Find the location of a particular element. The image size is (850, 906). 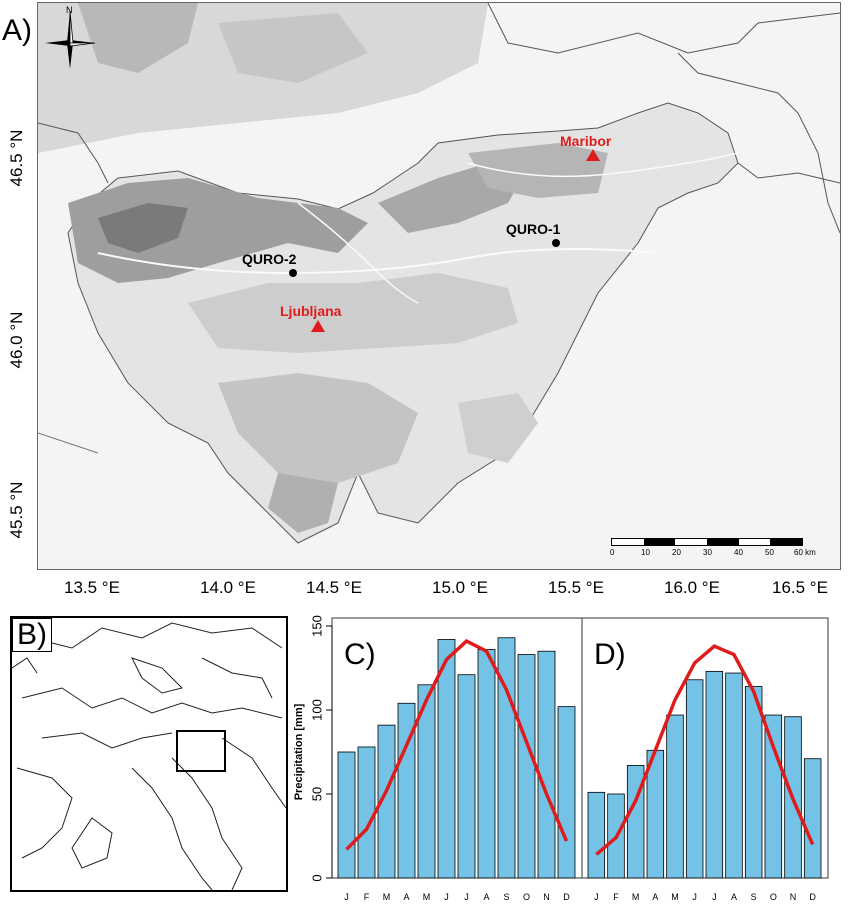

scale-label-50: 50 is located at coordinates (769, 552).